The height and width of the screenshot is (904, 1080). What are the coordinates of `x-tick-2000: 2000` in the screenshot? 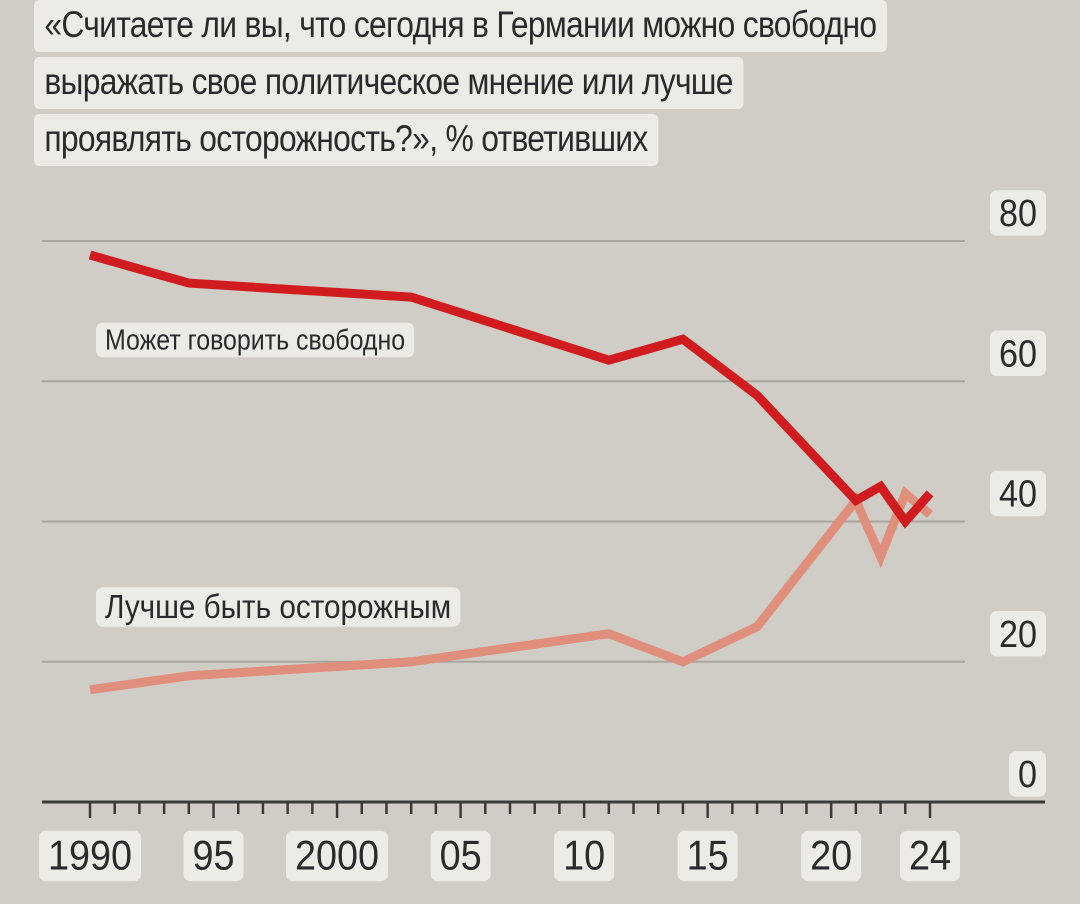 It's located at (337, 856).